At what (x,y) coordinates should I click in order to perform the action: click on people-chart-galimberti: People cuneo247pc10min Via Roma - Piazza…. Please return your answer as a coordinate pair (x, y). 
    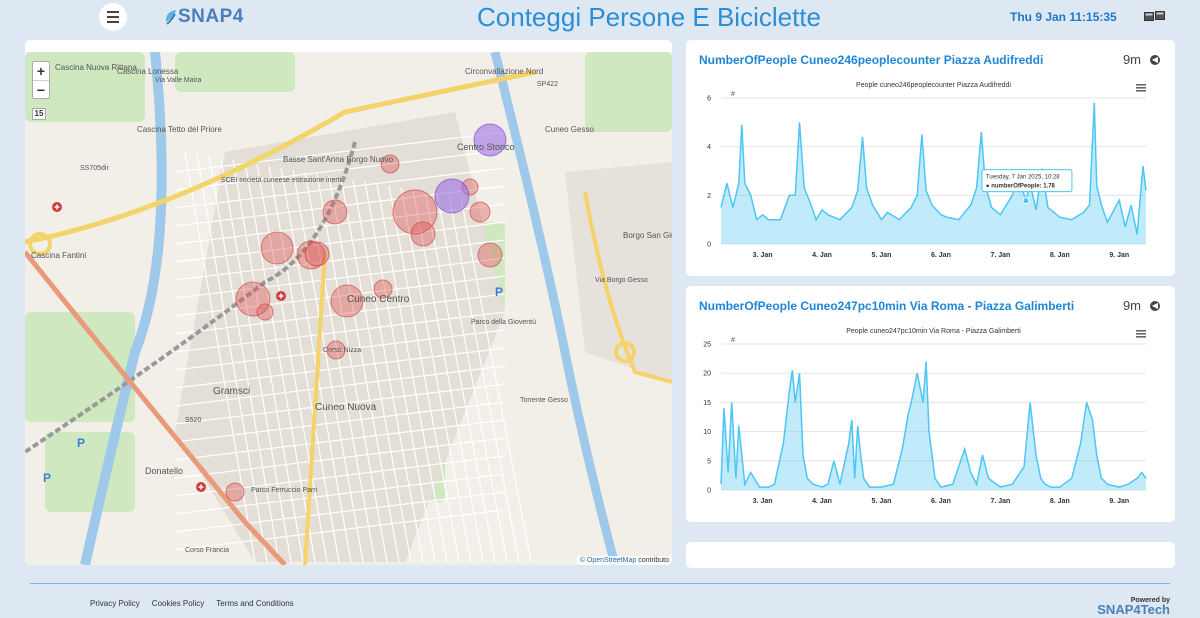
    Looking at the image, I should click on (930, 419).